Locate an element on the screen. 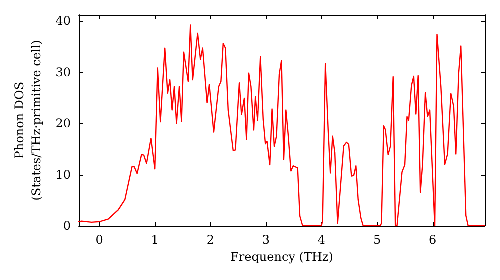 The width and height of the screenshot is (500, 280). x-tick-label: 2 is located at coordinates (210, 240).